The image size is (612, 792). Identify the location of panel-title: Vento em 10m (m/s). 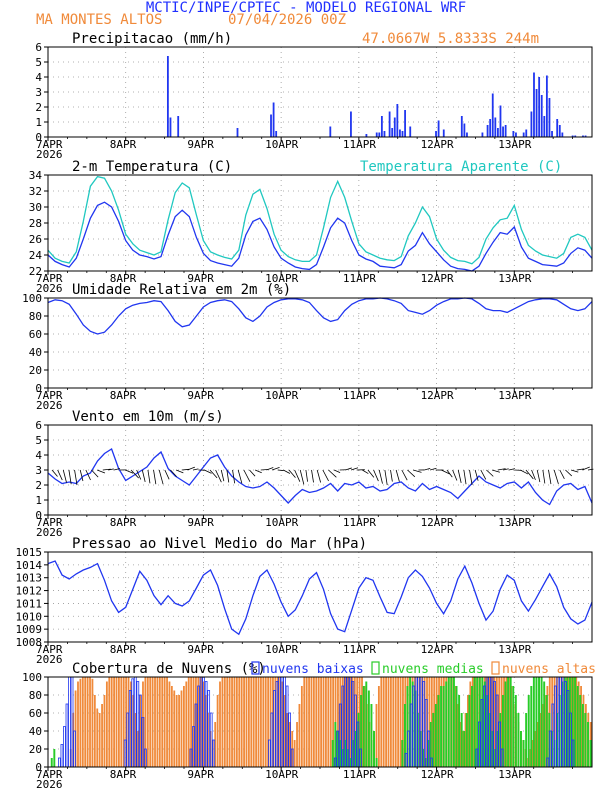
(148, 417).